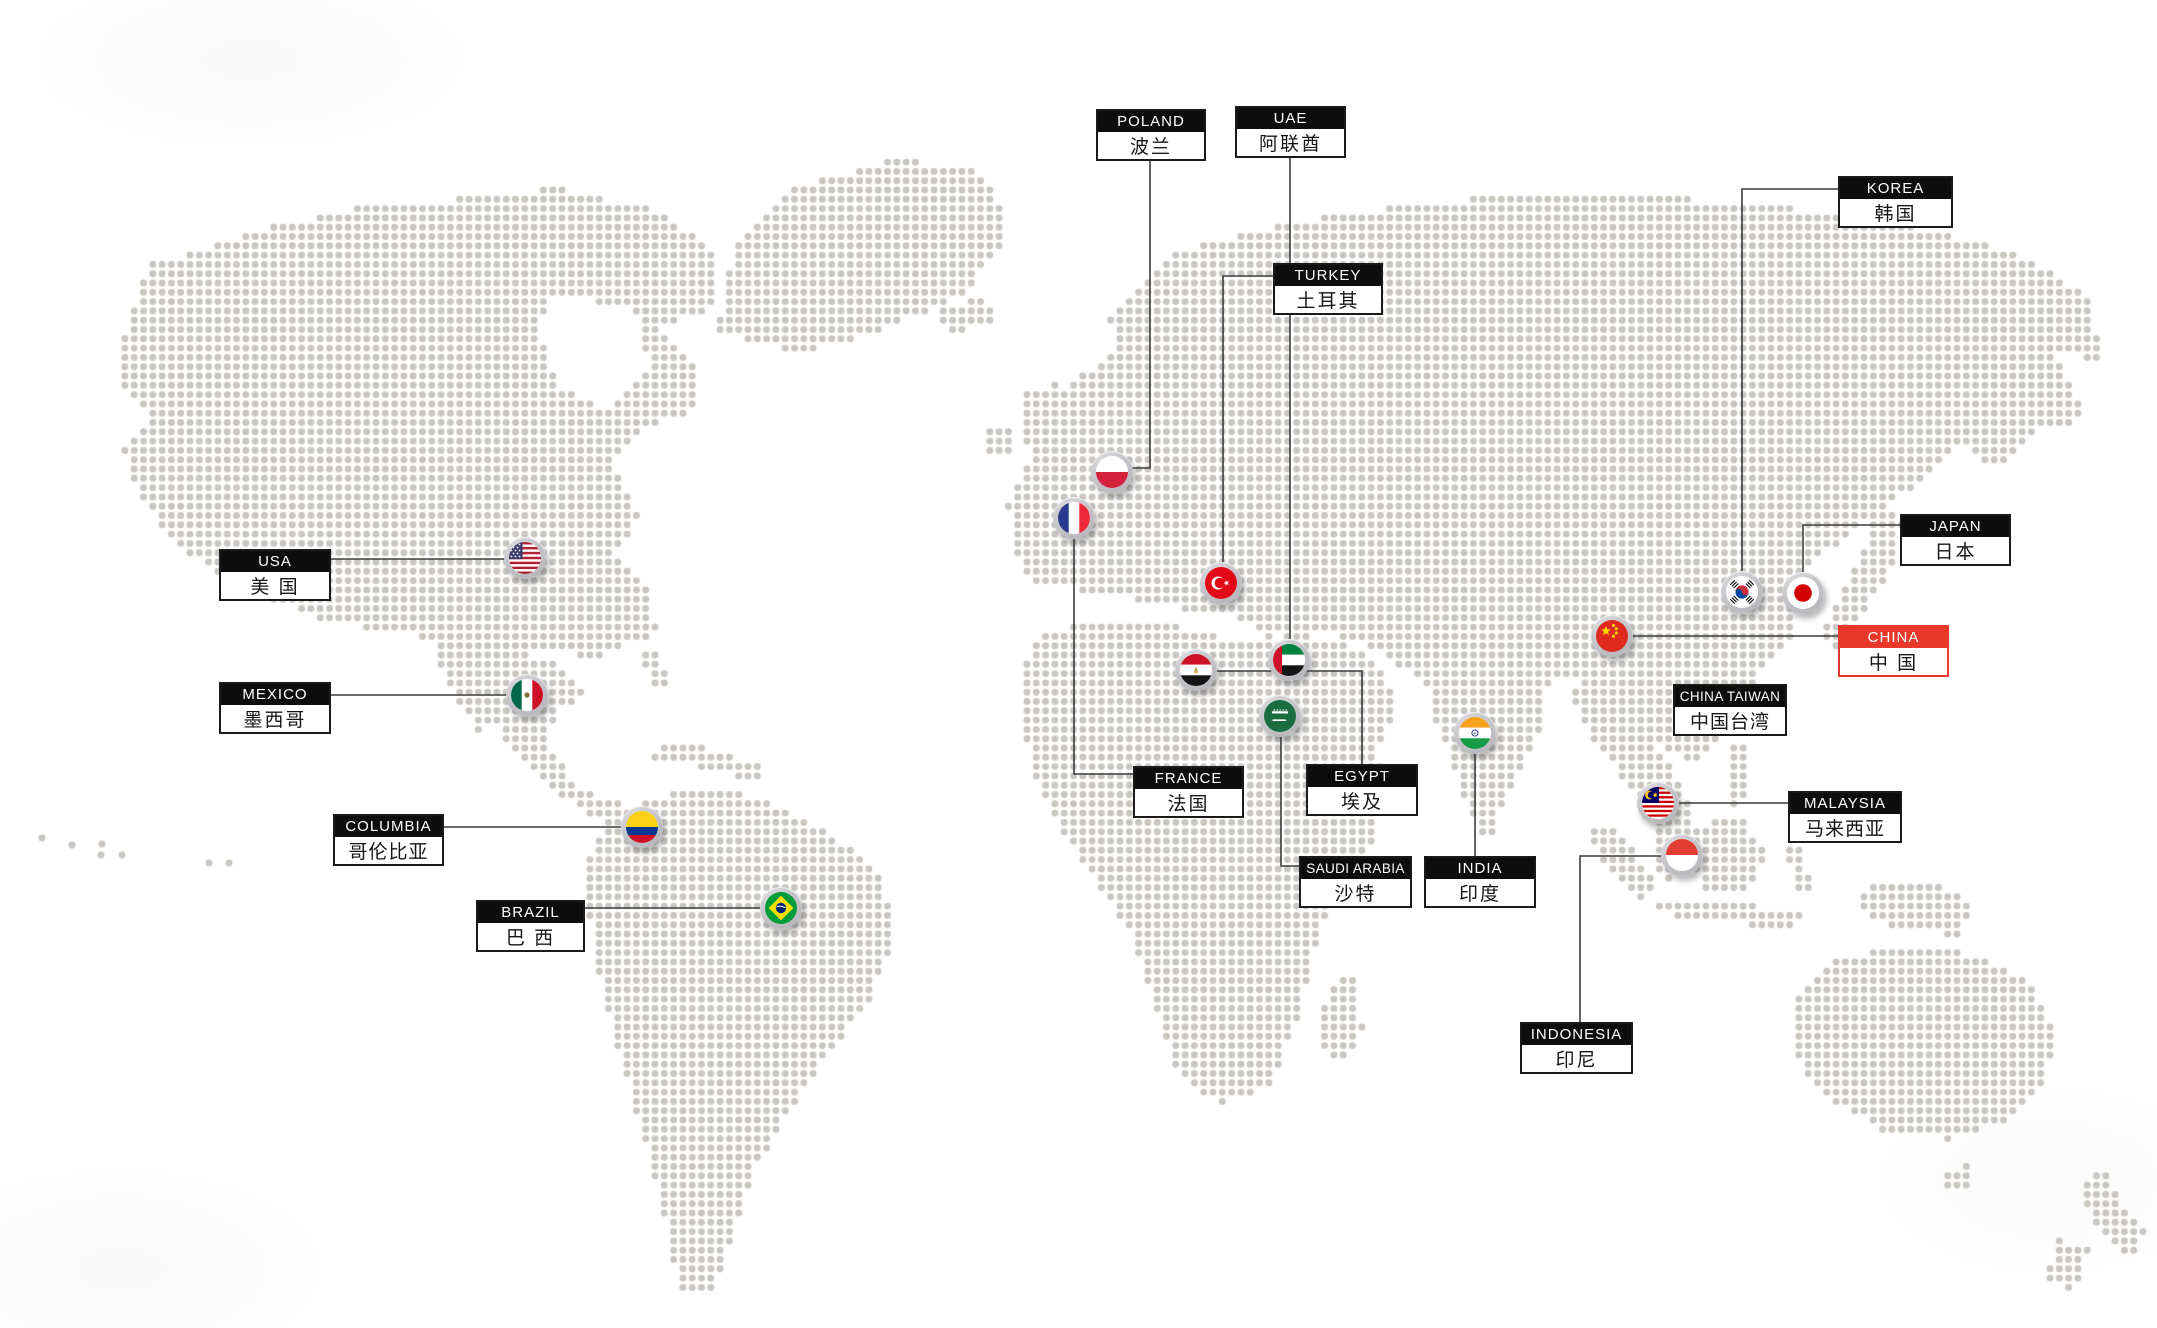 The width and height of the screenshot is (2157, 1328). I want to click on country-label-saudi_arabia: SAUDI ARABIA 沙特, so click(1355, 882).